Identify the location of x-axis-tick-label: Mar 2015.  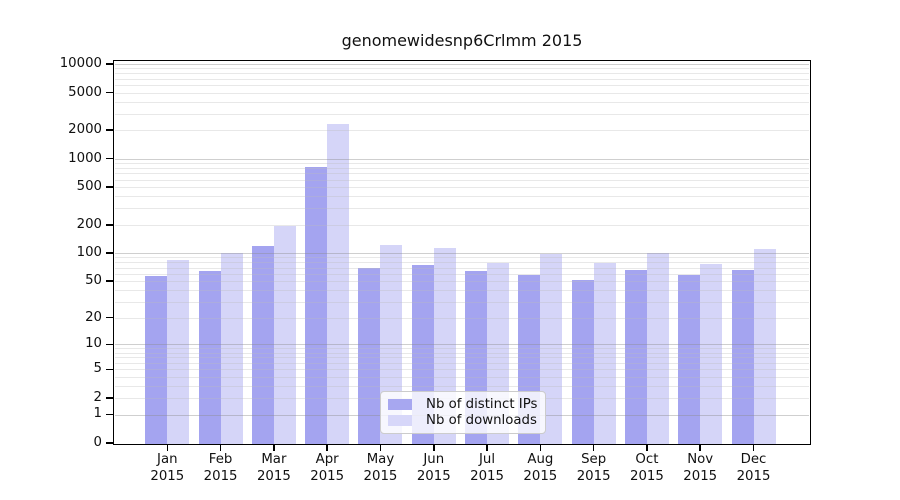
(274, 468).